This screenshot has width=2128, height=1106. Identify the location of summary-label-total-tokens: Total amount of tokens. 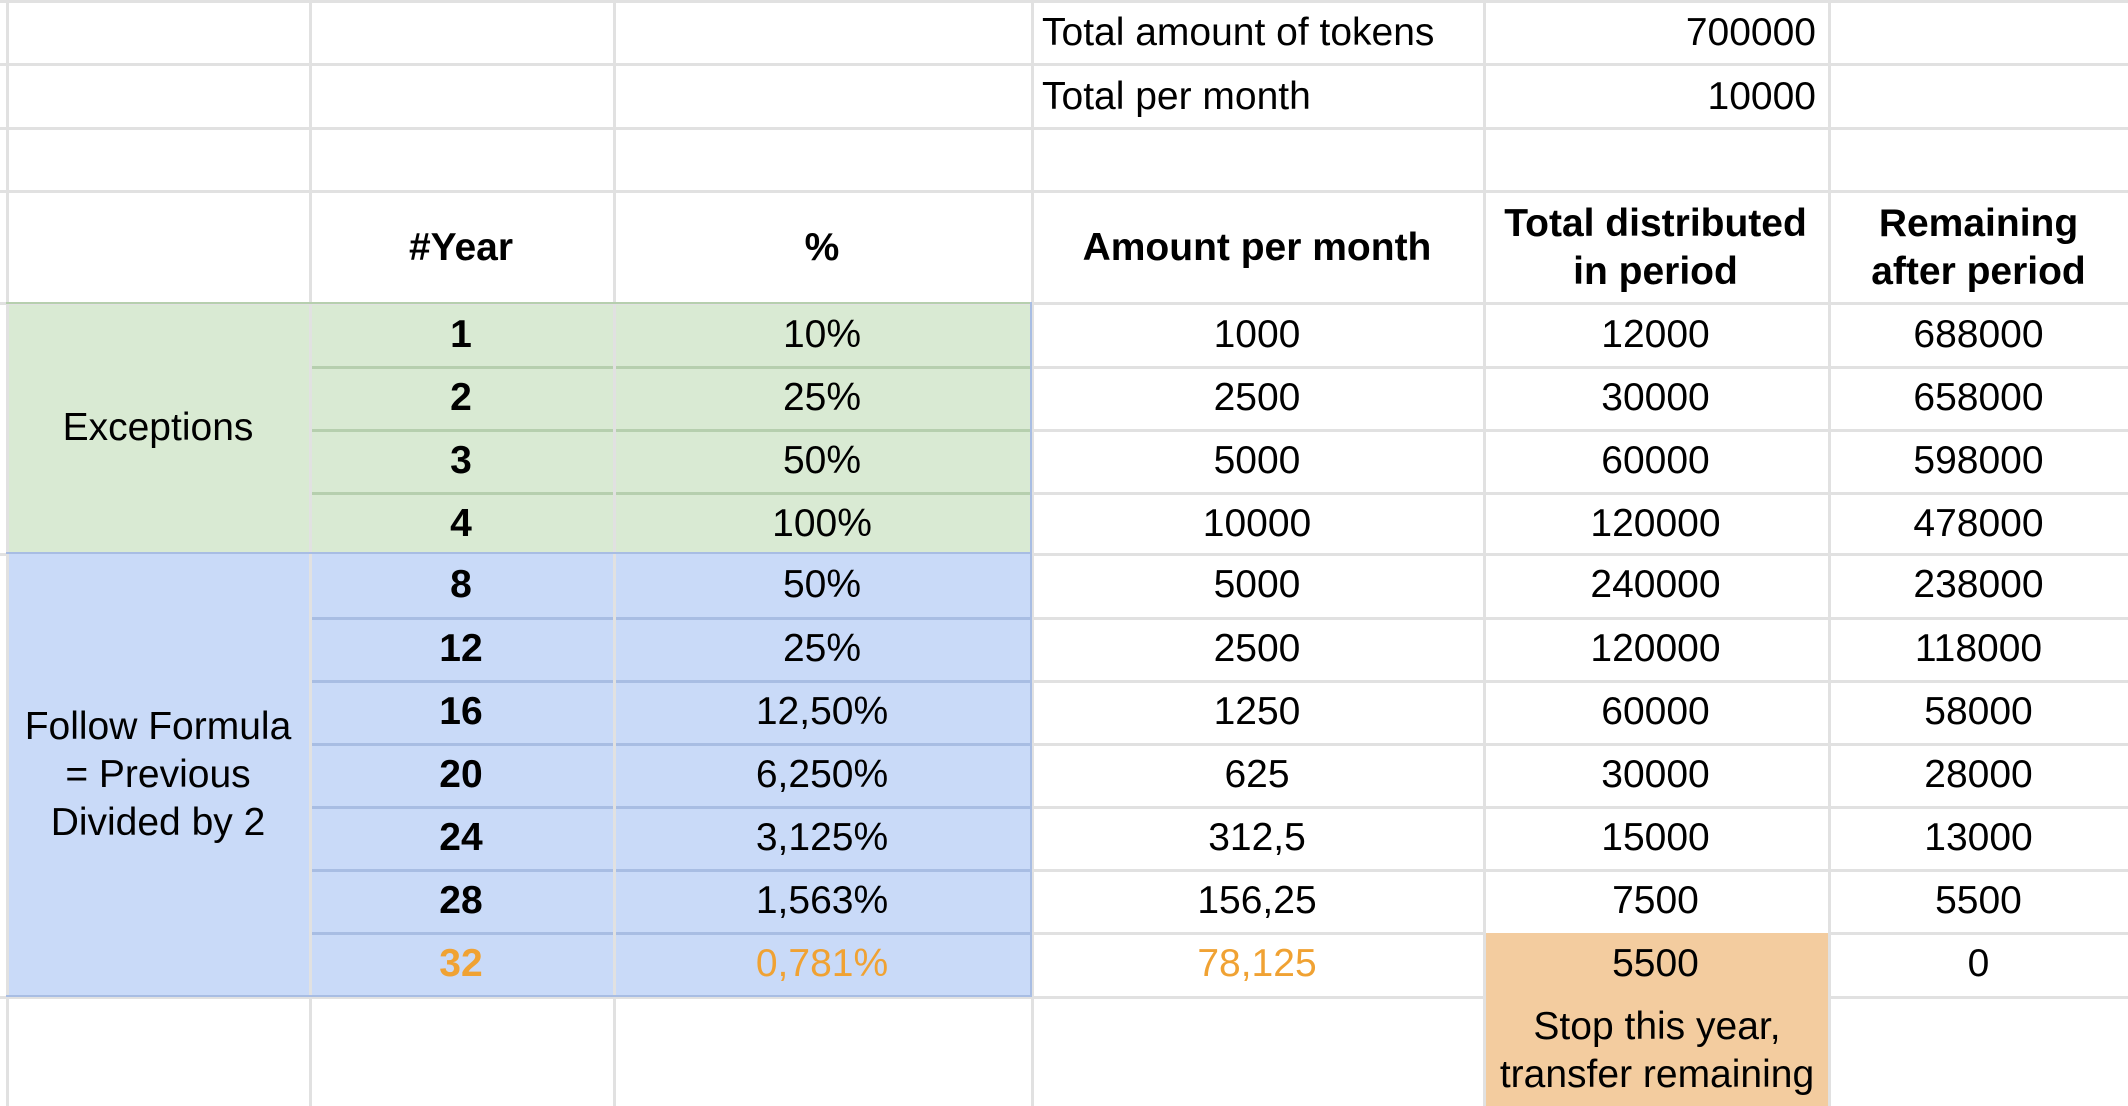
(1238, 32).